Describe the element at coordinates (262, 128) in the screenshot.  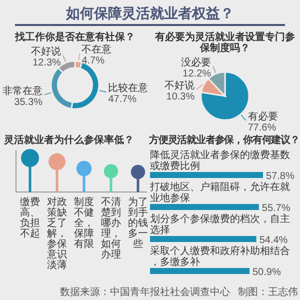
I see `data-label: 77.6%` at that location.